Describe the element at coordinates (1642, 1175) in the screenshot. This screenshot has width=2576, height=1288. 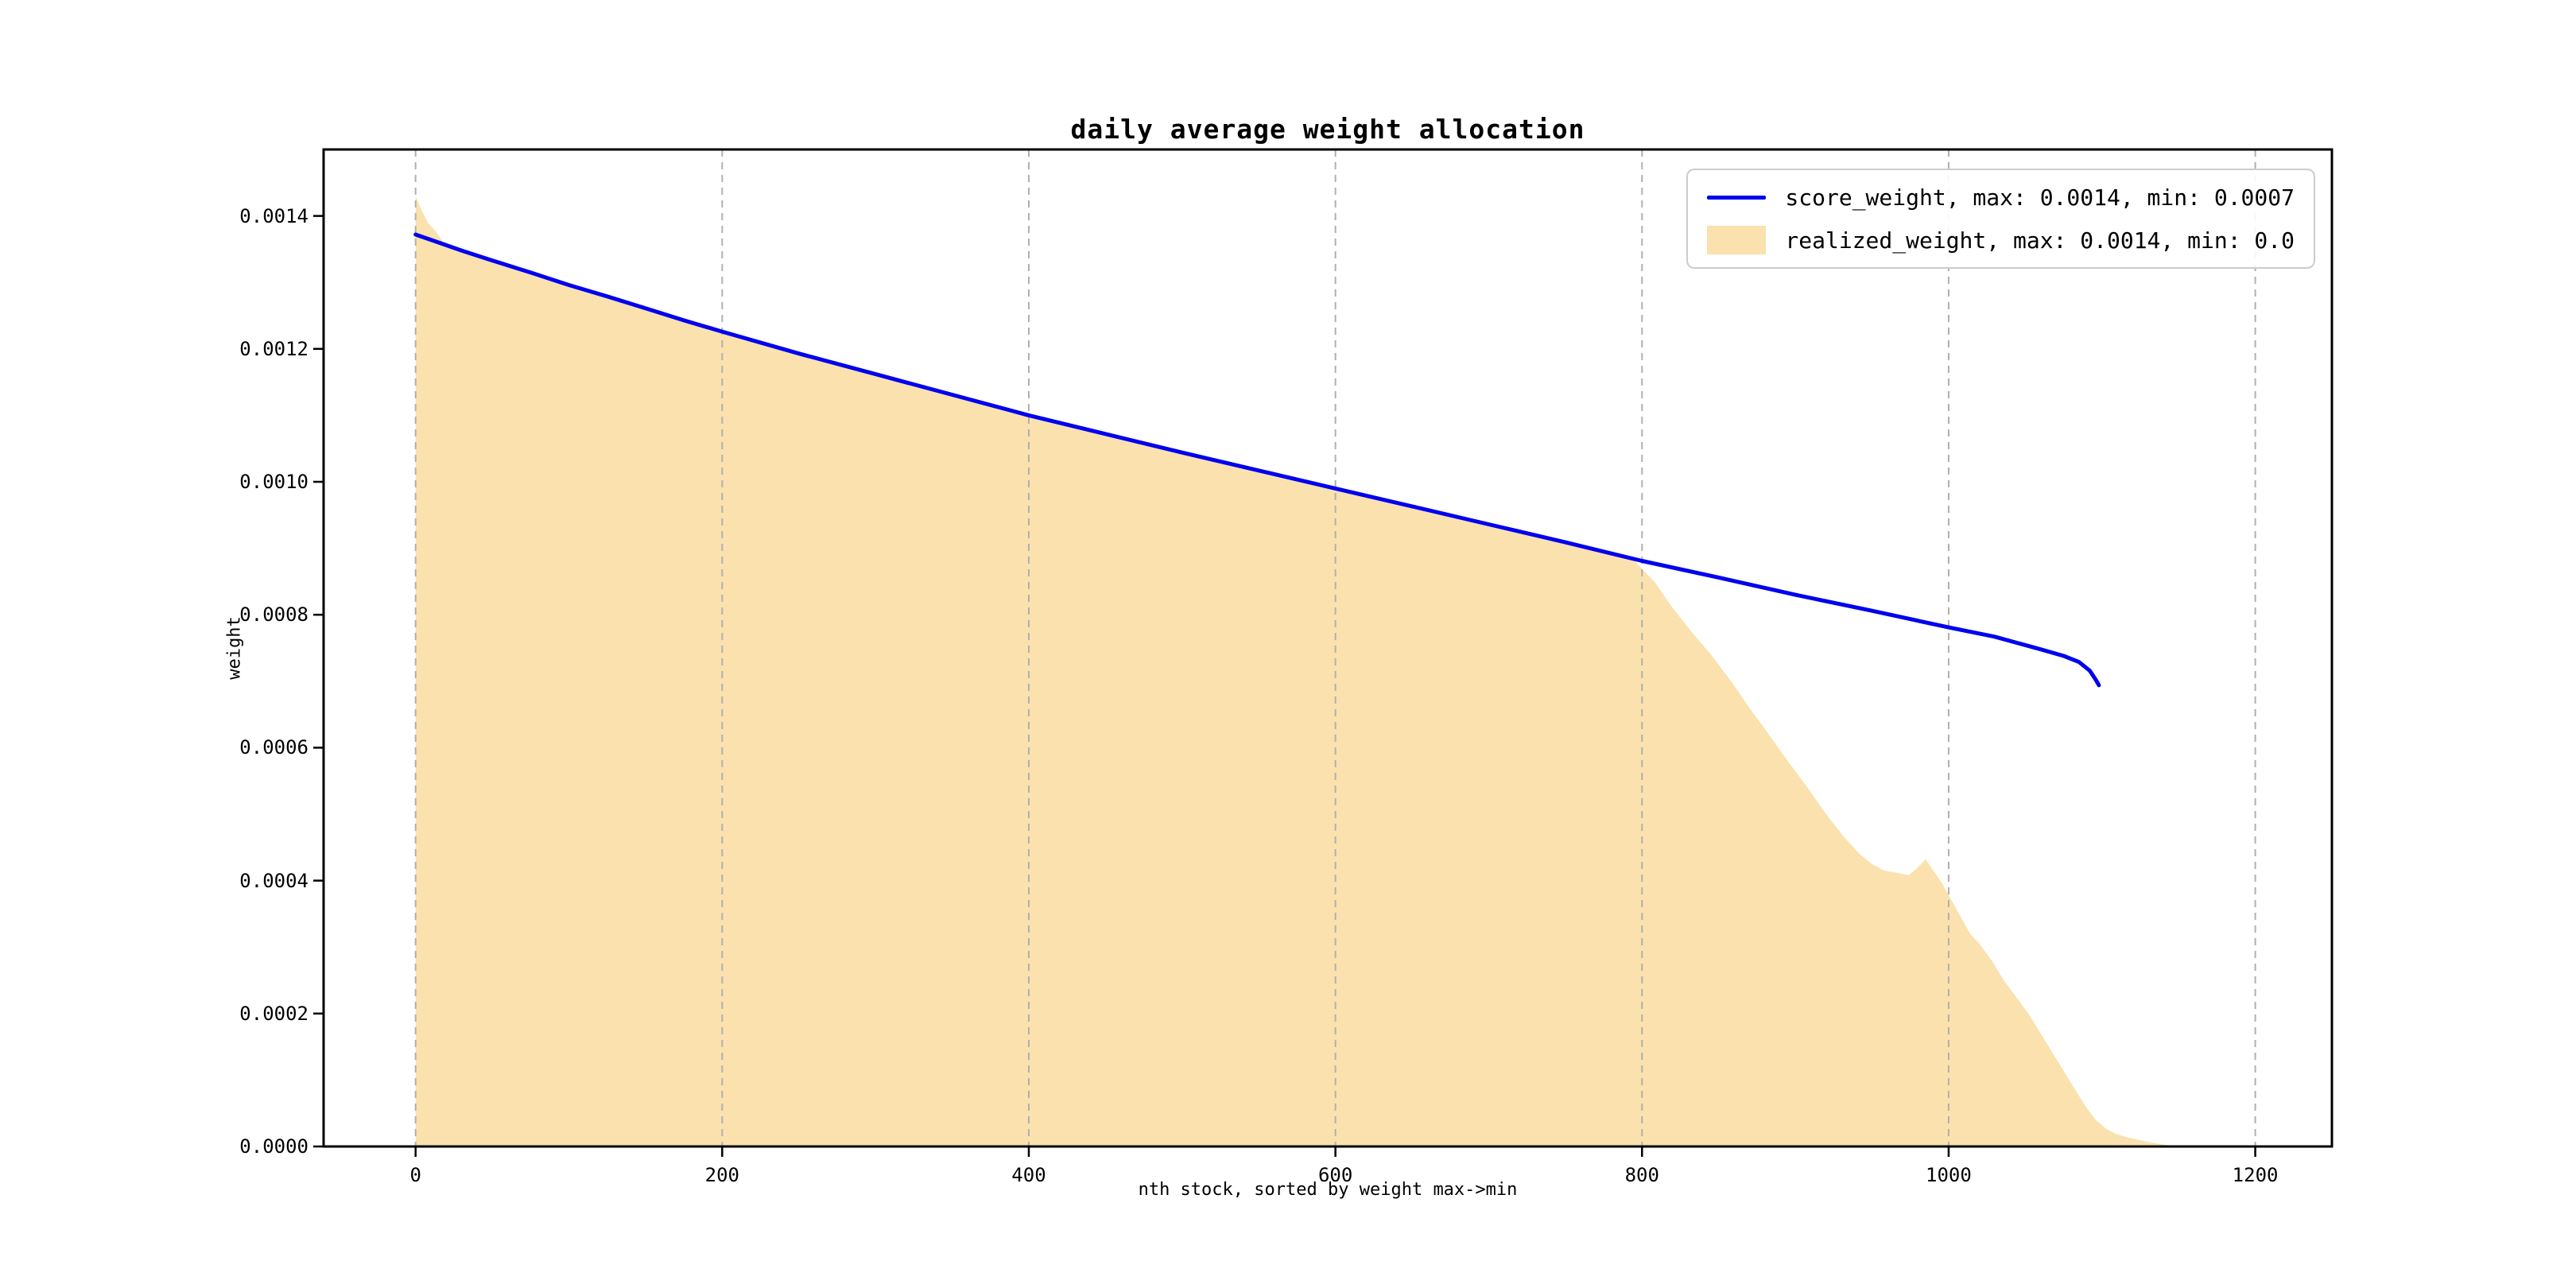
I see `x-tick-label-800: 800` at that location.